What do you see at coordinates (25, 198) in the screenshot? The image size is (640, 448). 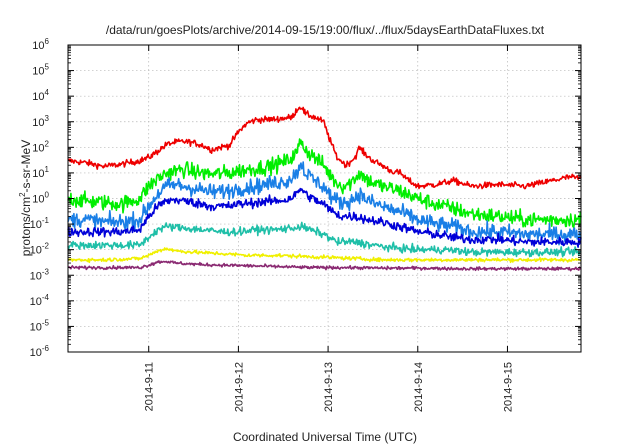 I see `y-axis-title: protons/cm2-s-sr-MeV` at bounding box center [25, 198].